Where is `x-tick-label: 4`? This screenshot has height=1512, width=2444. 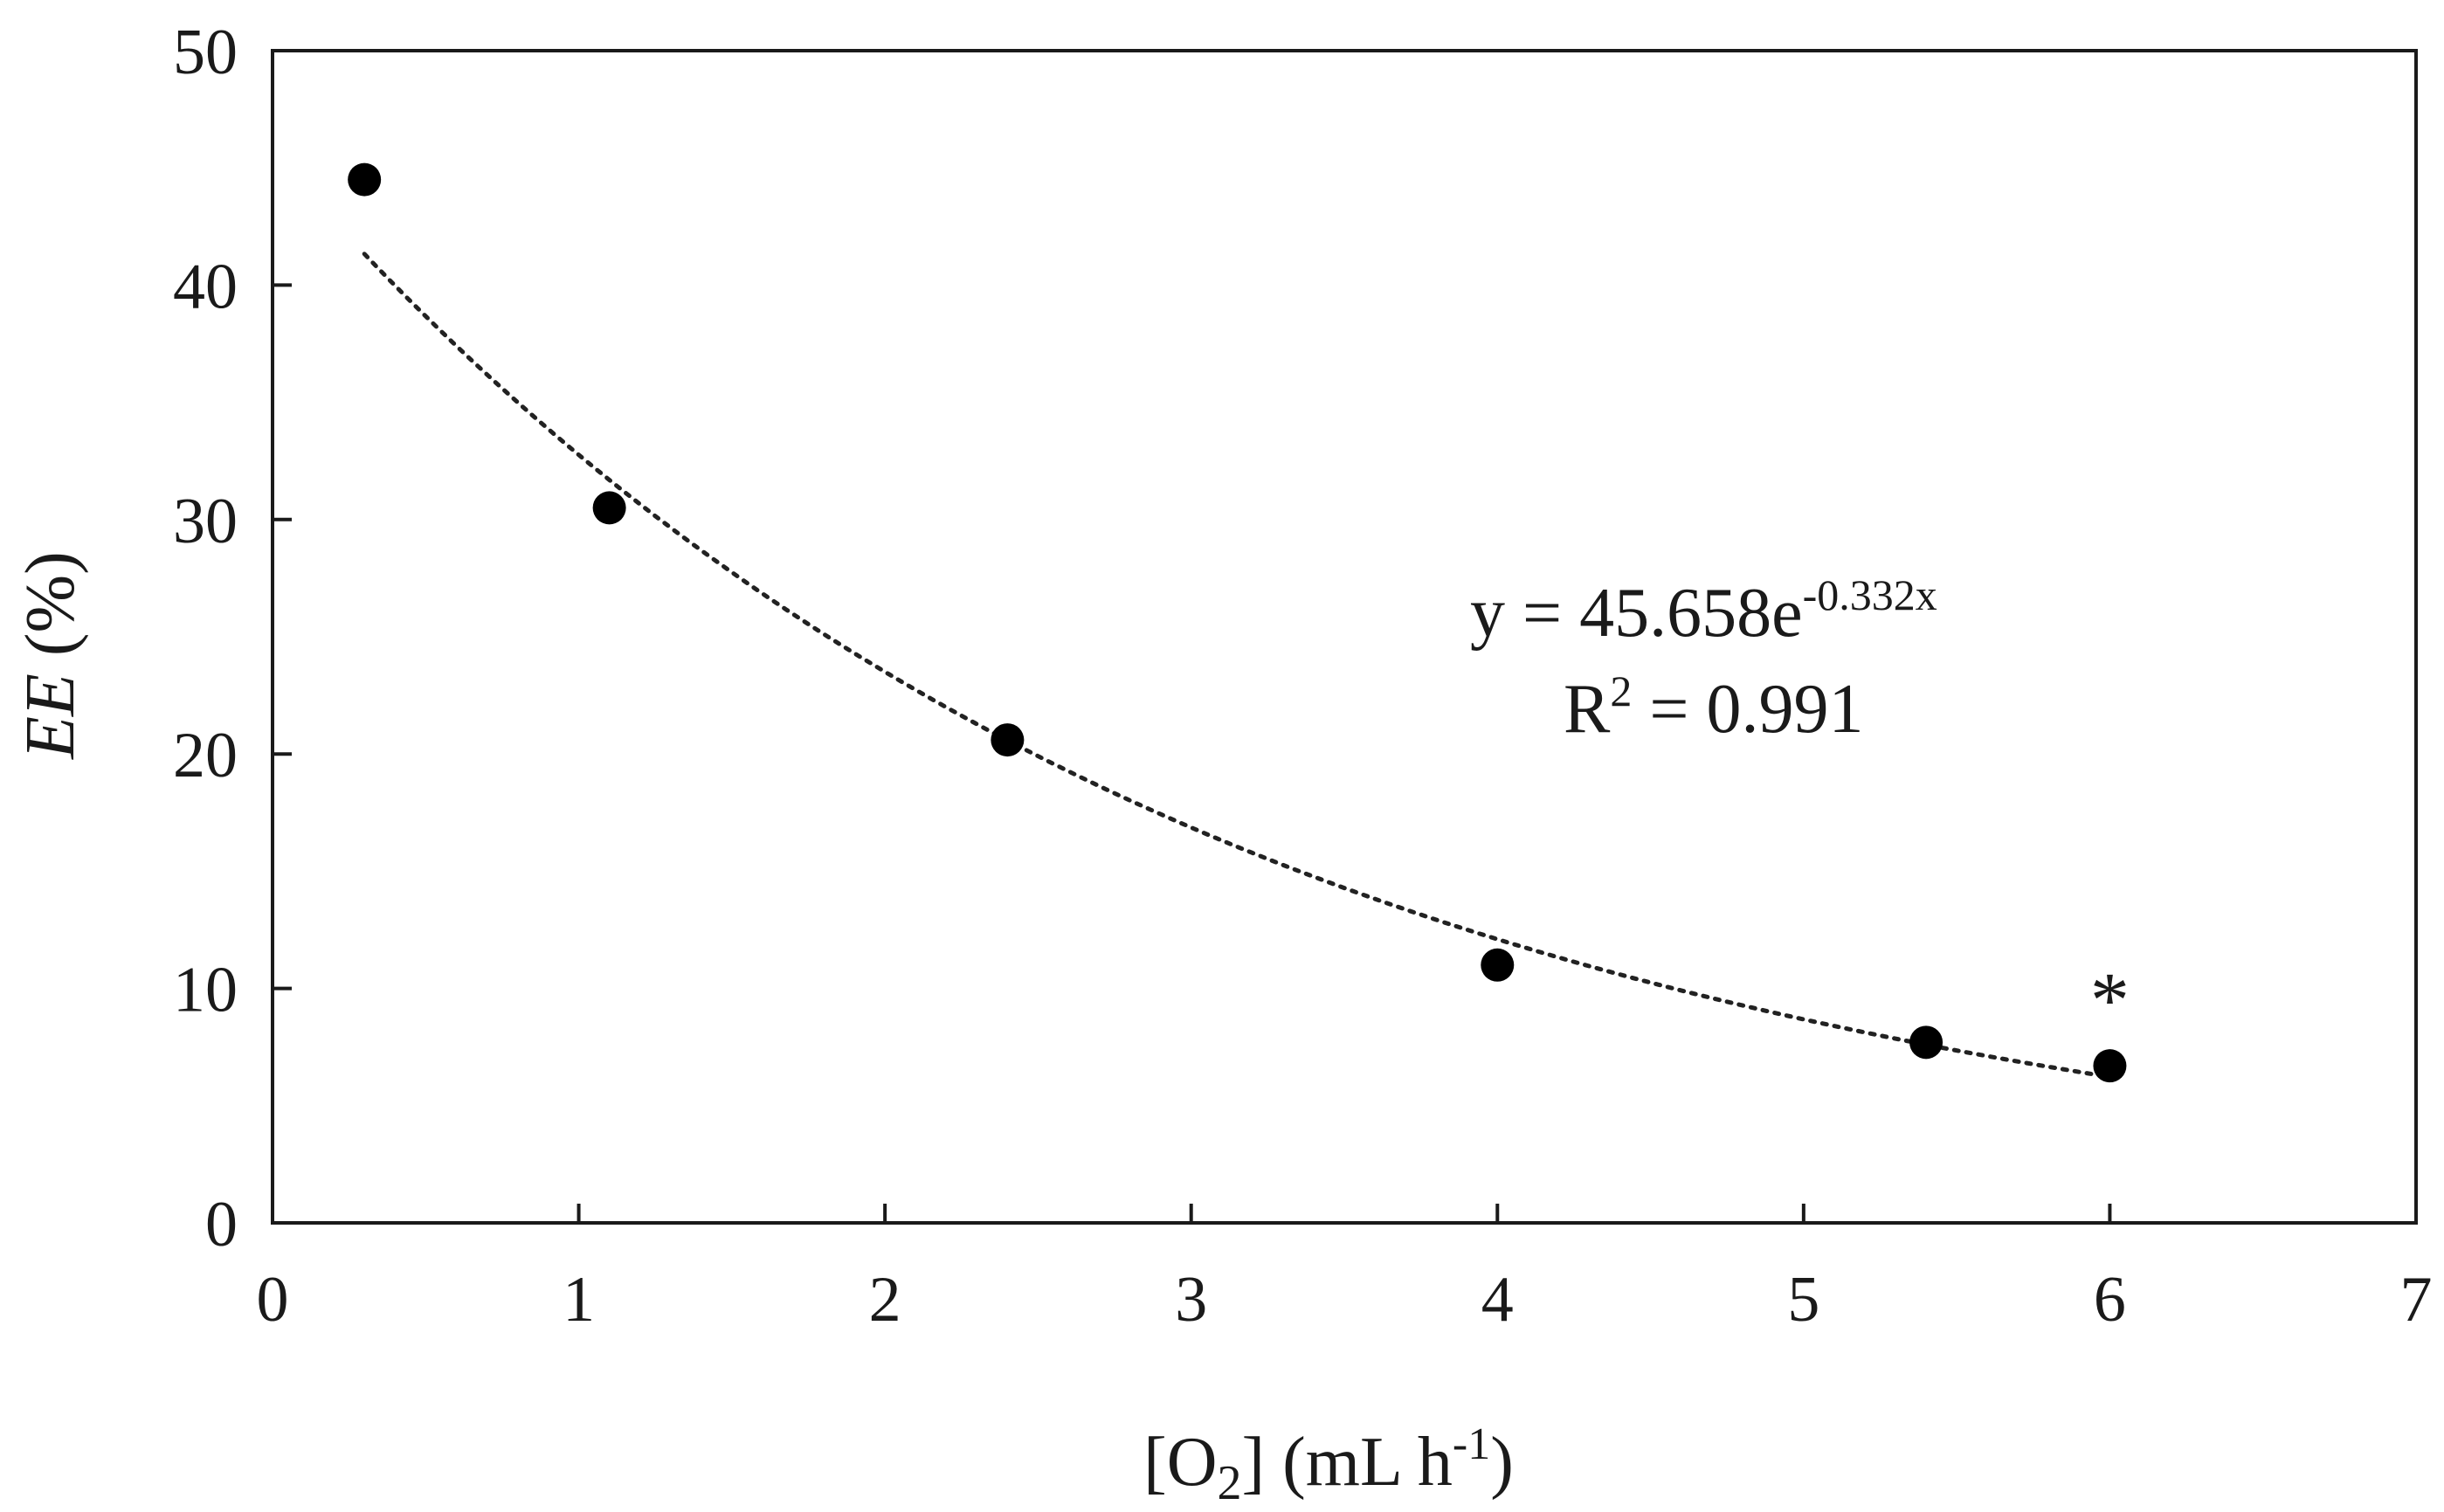 x-tick-label: 4 is located at coordinates (1497, 1300).